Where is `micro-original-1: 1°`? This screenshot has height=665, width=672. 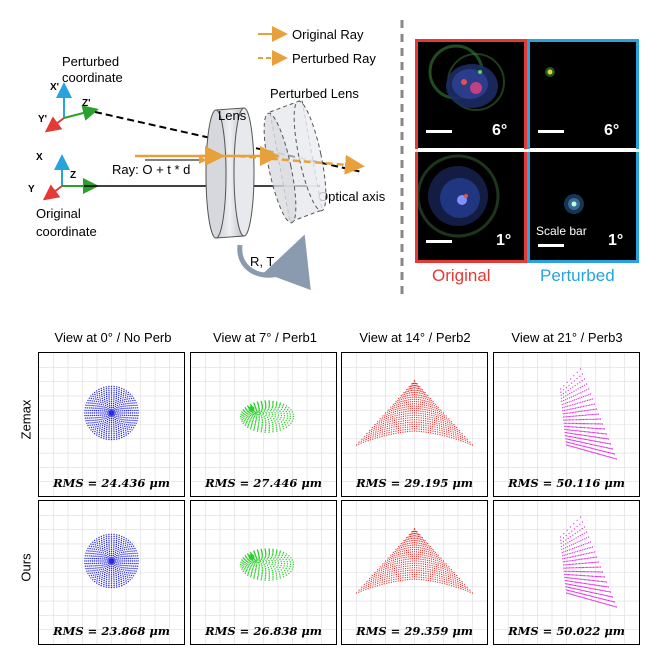 micro-original-1: 1° is located at coordinates (471, 206).